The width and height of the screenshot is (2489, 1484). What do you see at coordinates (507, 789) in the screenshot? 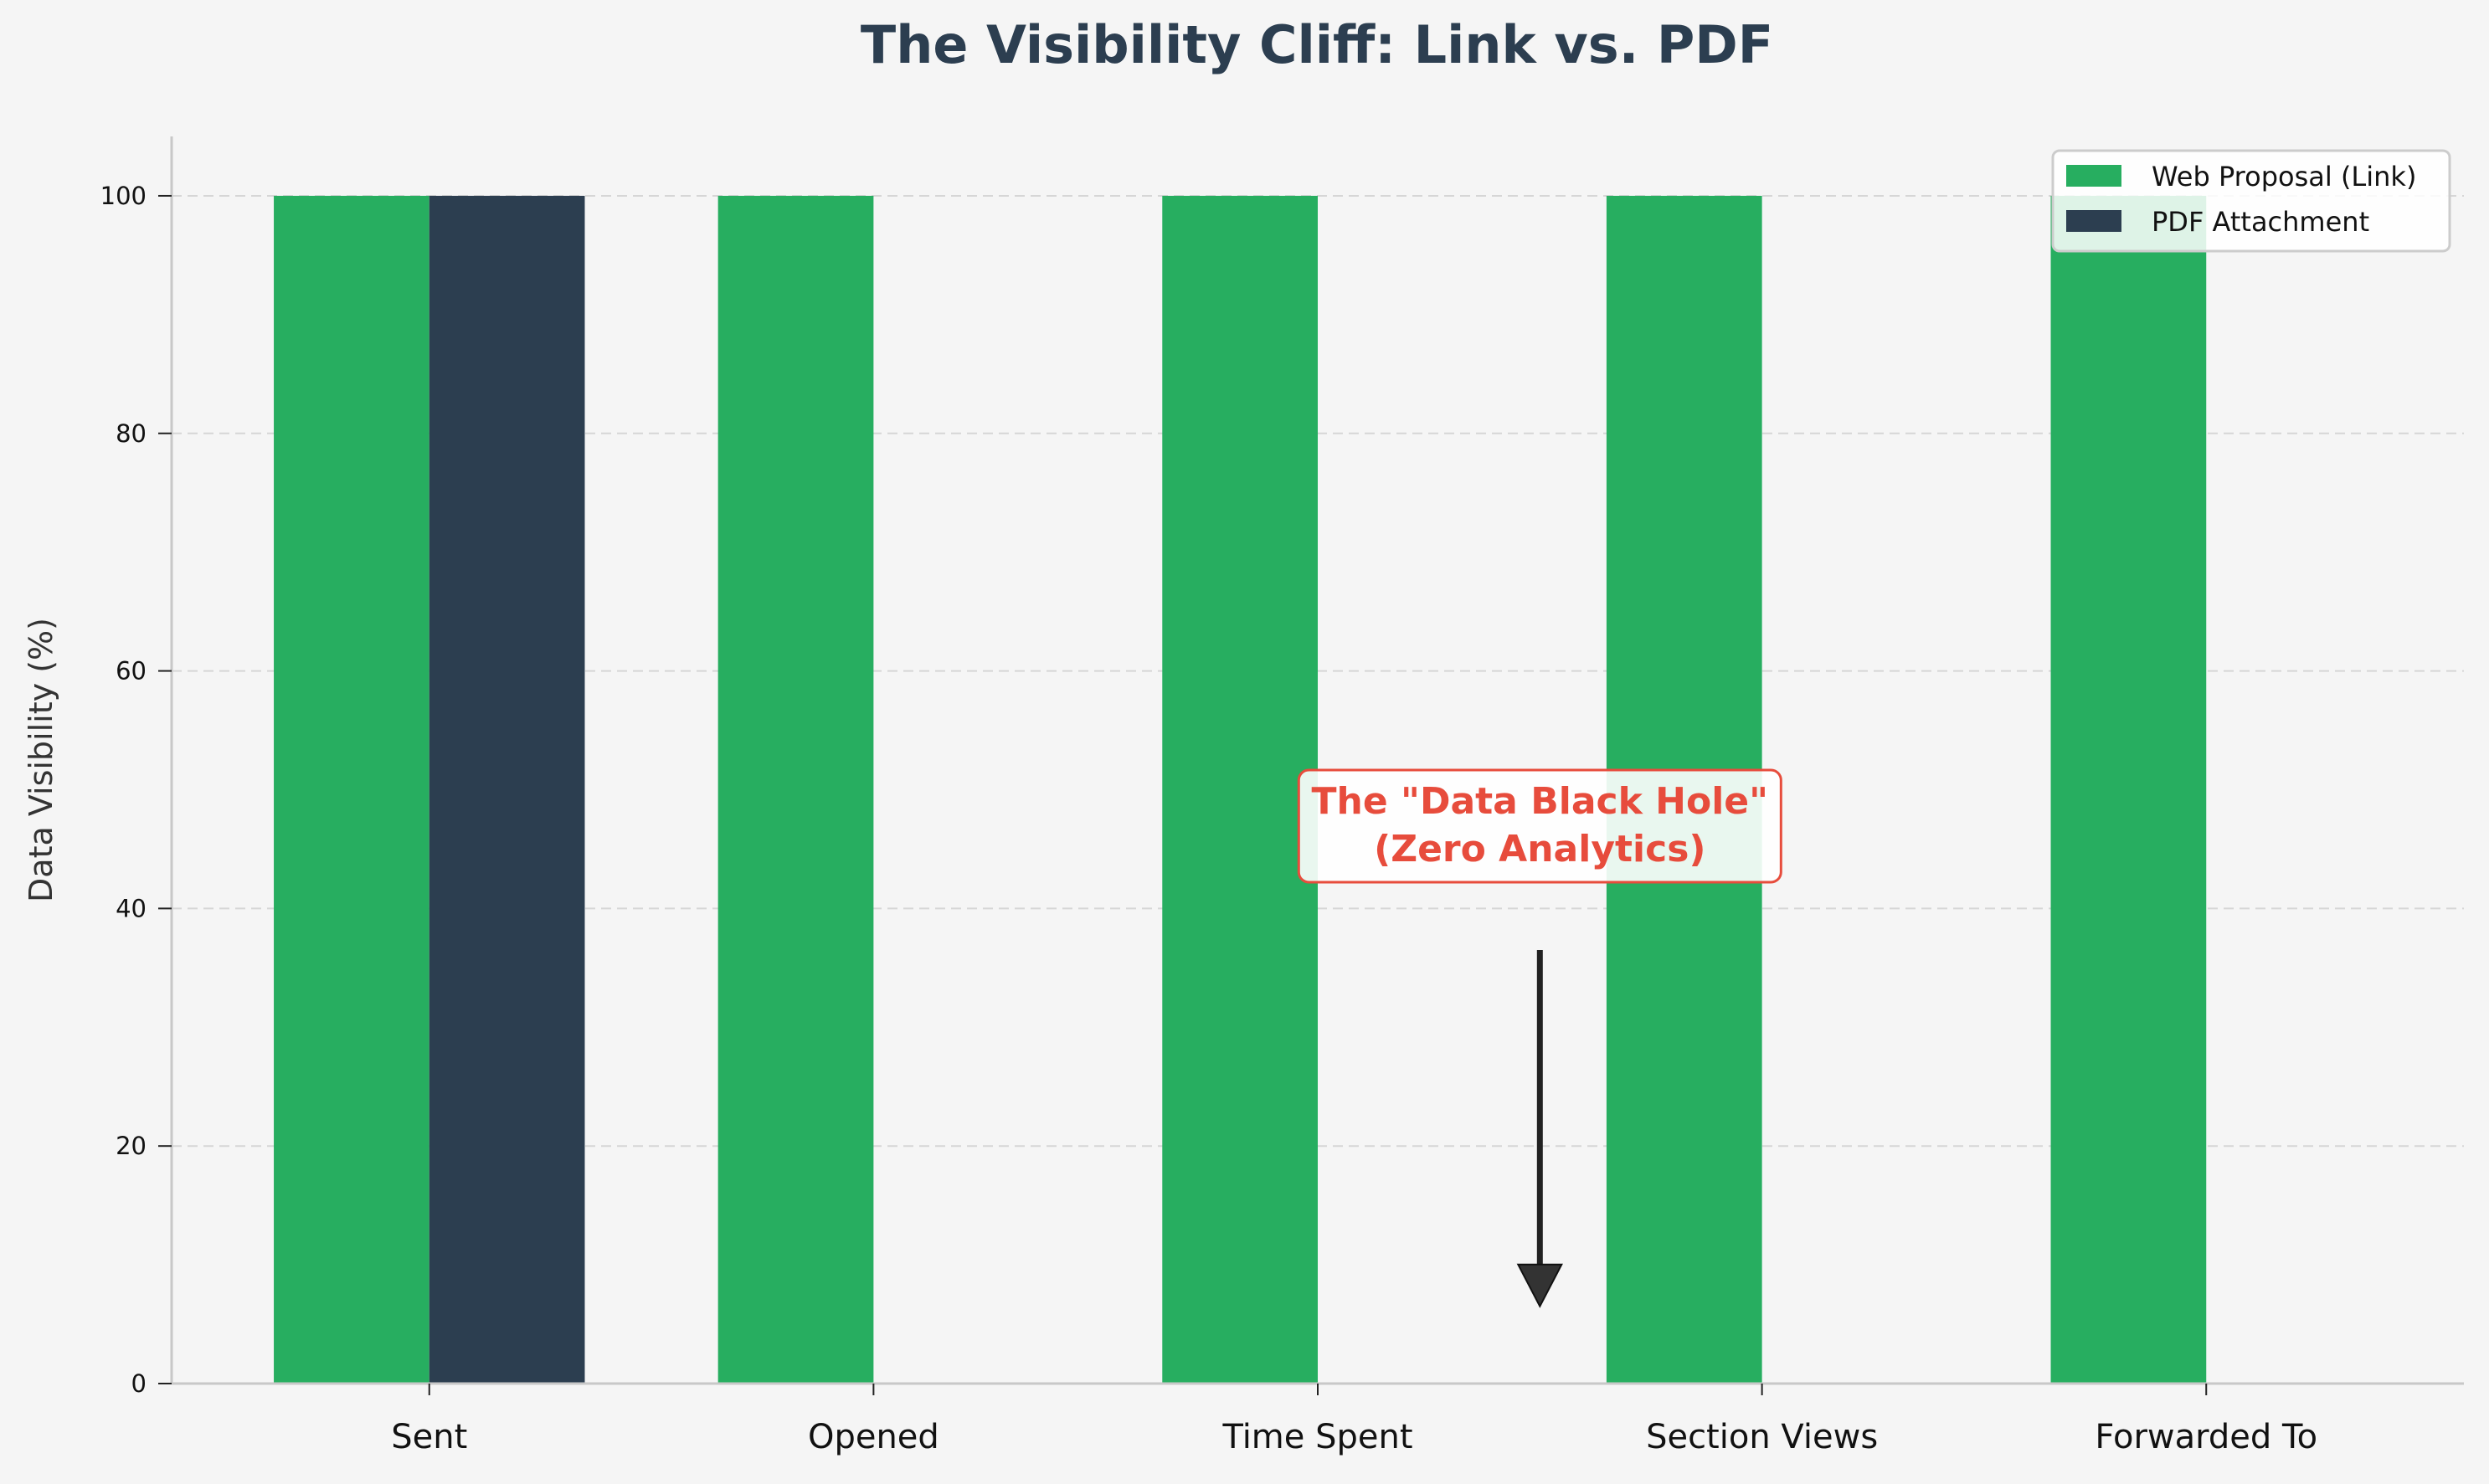
I see `bar-pdf` at bounding box center [507, 789].